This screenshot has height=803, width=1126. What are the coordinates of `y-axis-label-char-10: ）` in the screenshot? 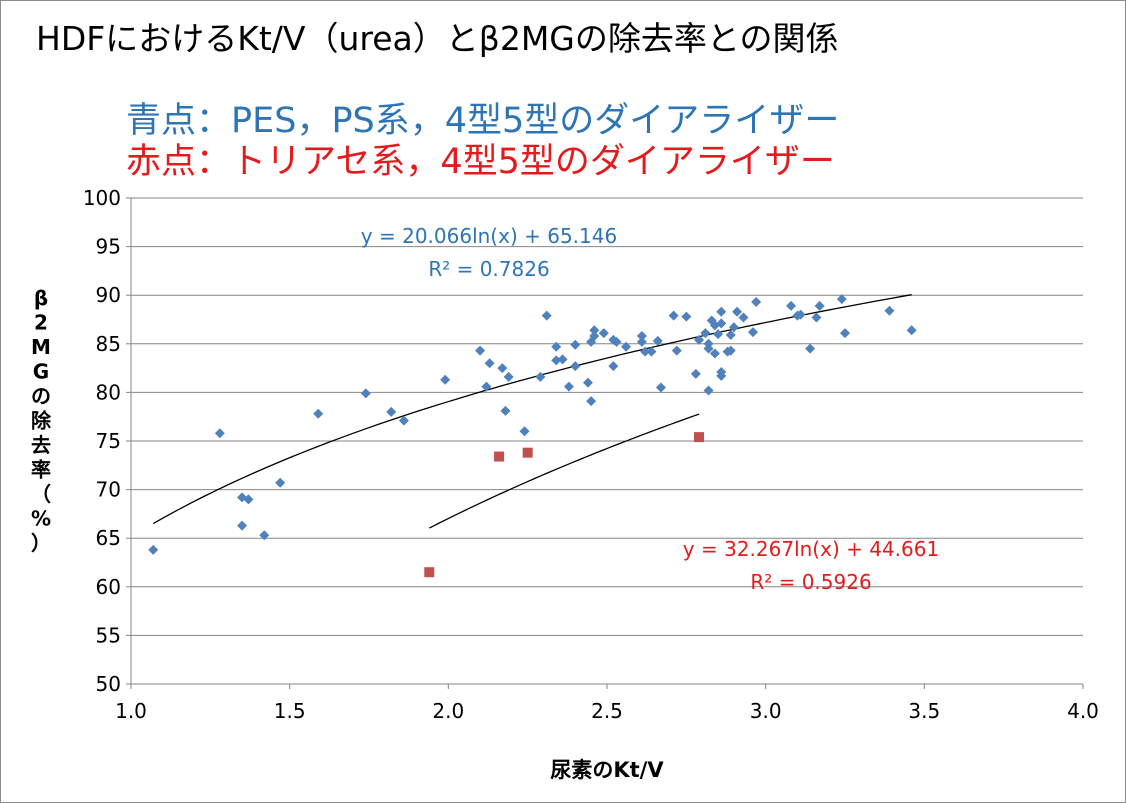 It's located at (41, 543).